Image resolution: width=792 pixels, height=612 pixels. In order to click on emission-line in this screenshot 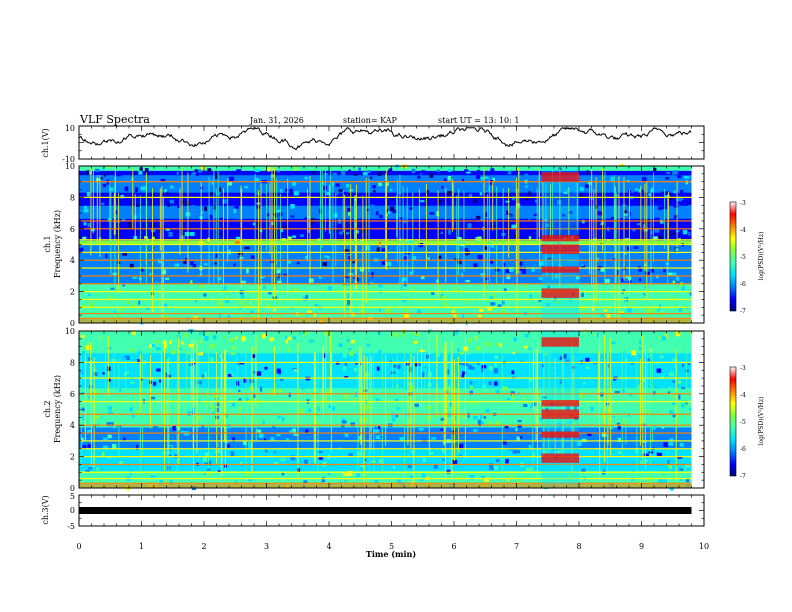, I will do `click(385, 182)`.